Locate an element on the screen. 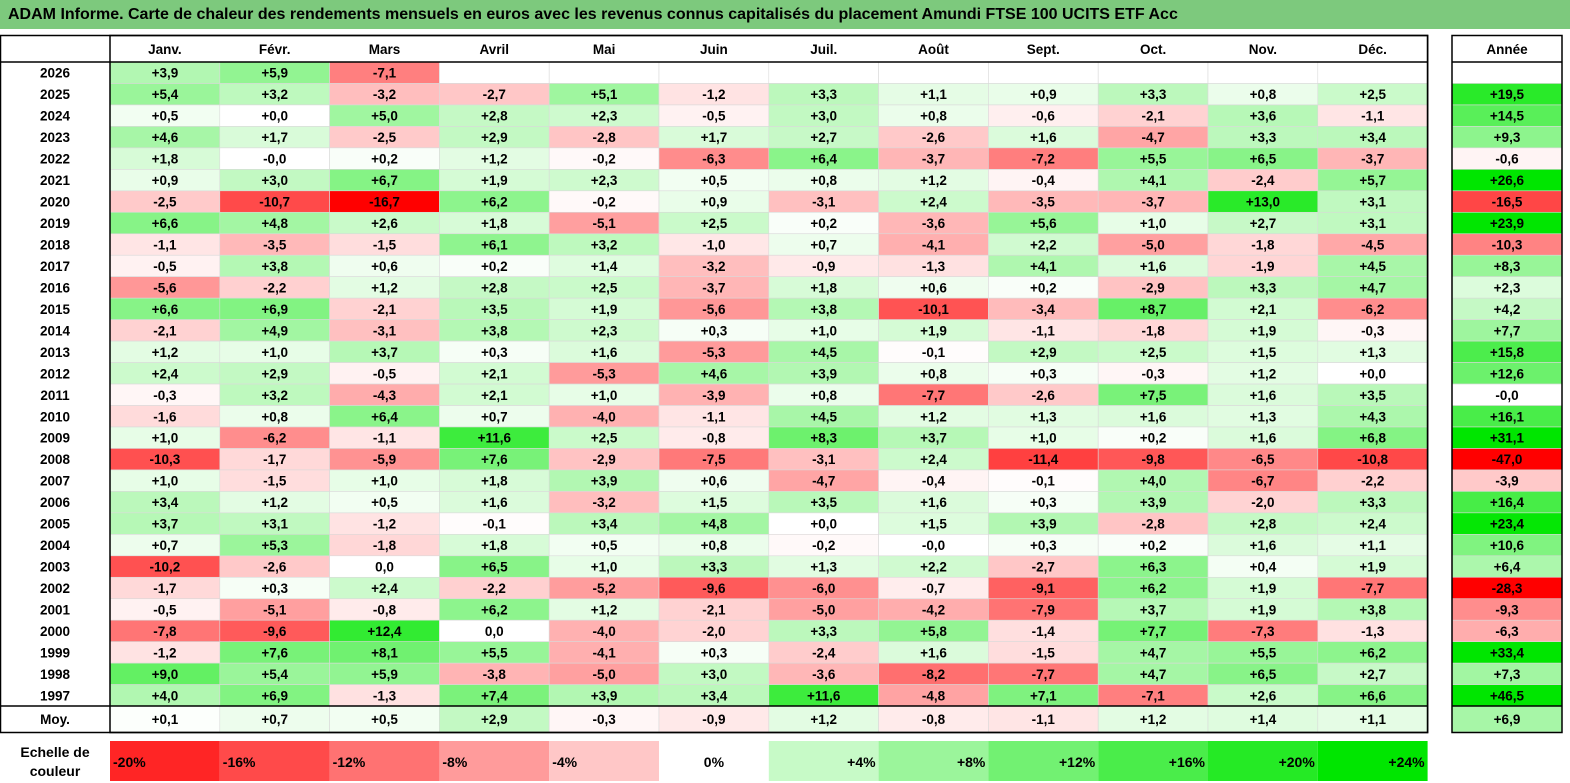  heat-cell-value: 0,0 is located at coordinates (494, 631).